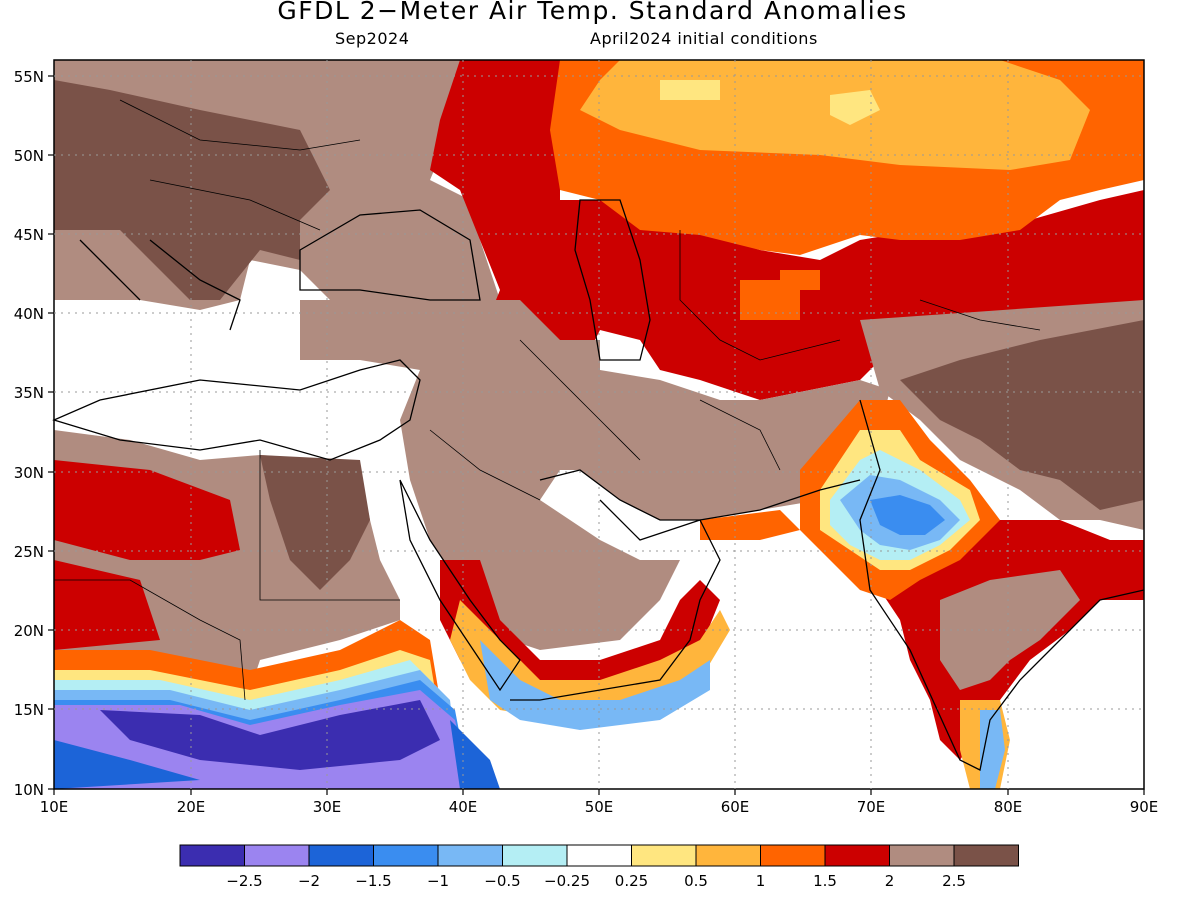 This screenshot has height=900, width=1200. What do you see at coordinates (631, 881) in the screenshot?
I see `legend-label: 0.25` at bounding box center [631, 881].